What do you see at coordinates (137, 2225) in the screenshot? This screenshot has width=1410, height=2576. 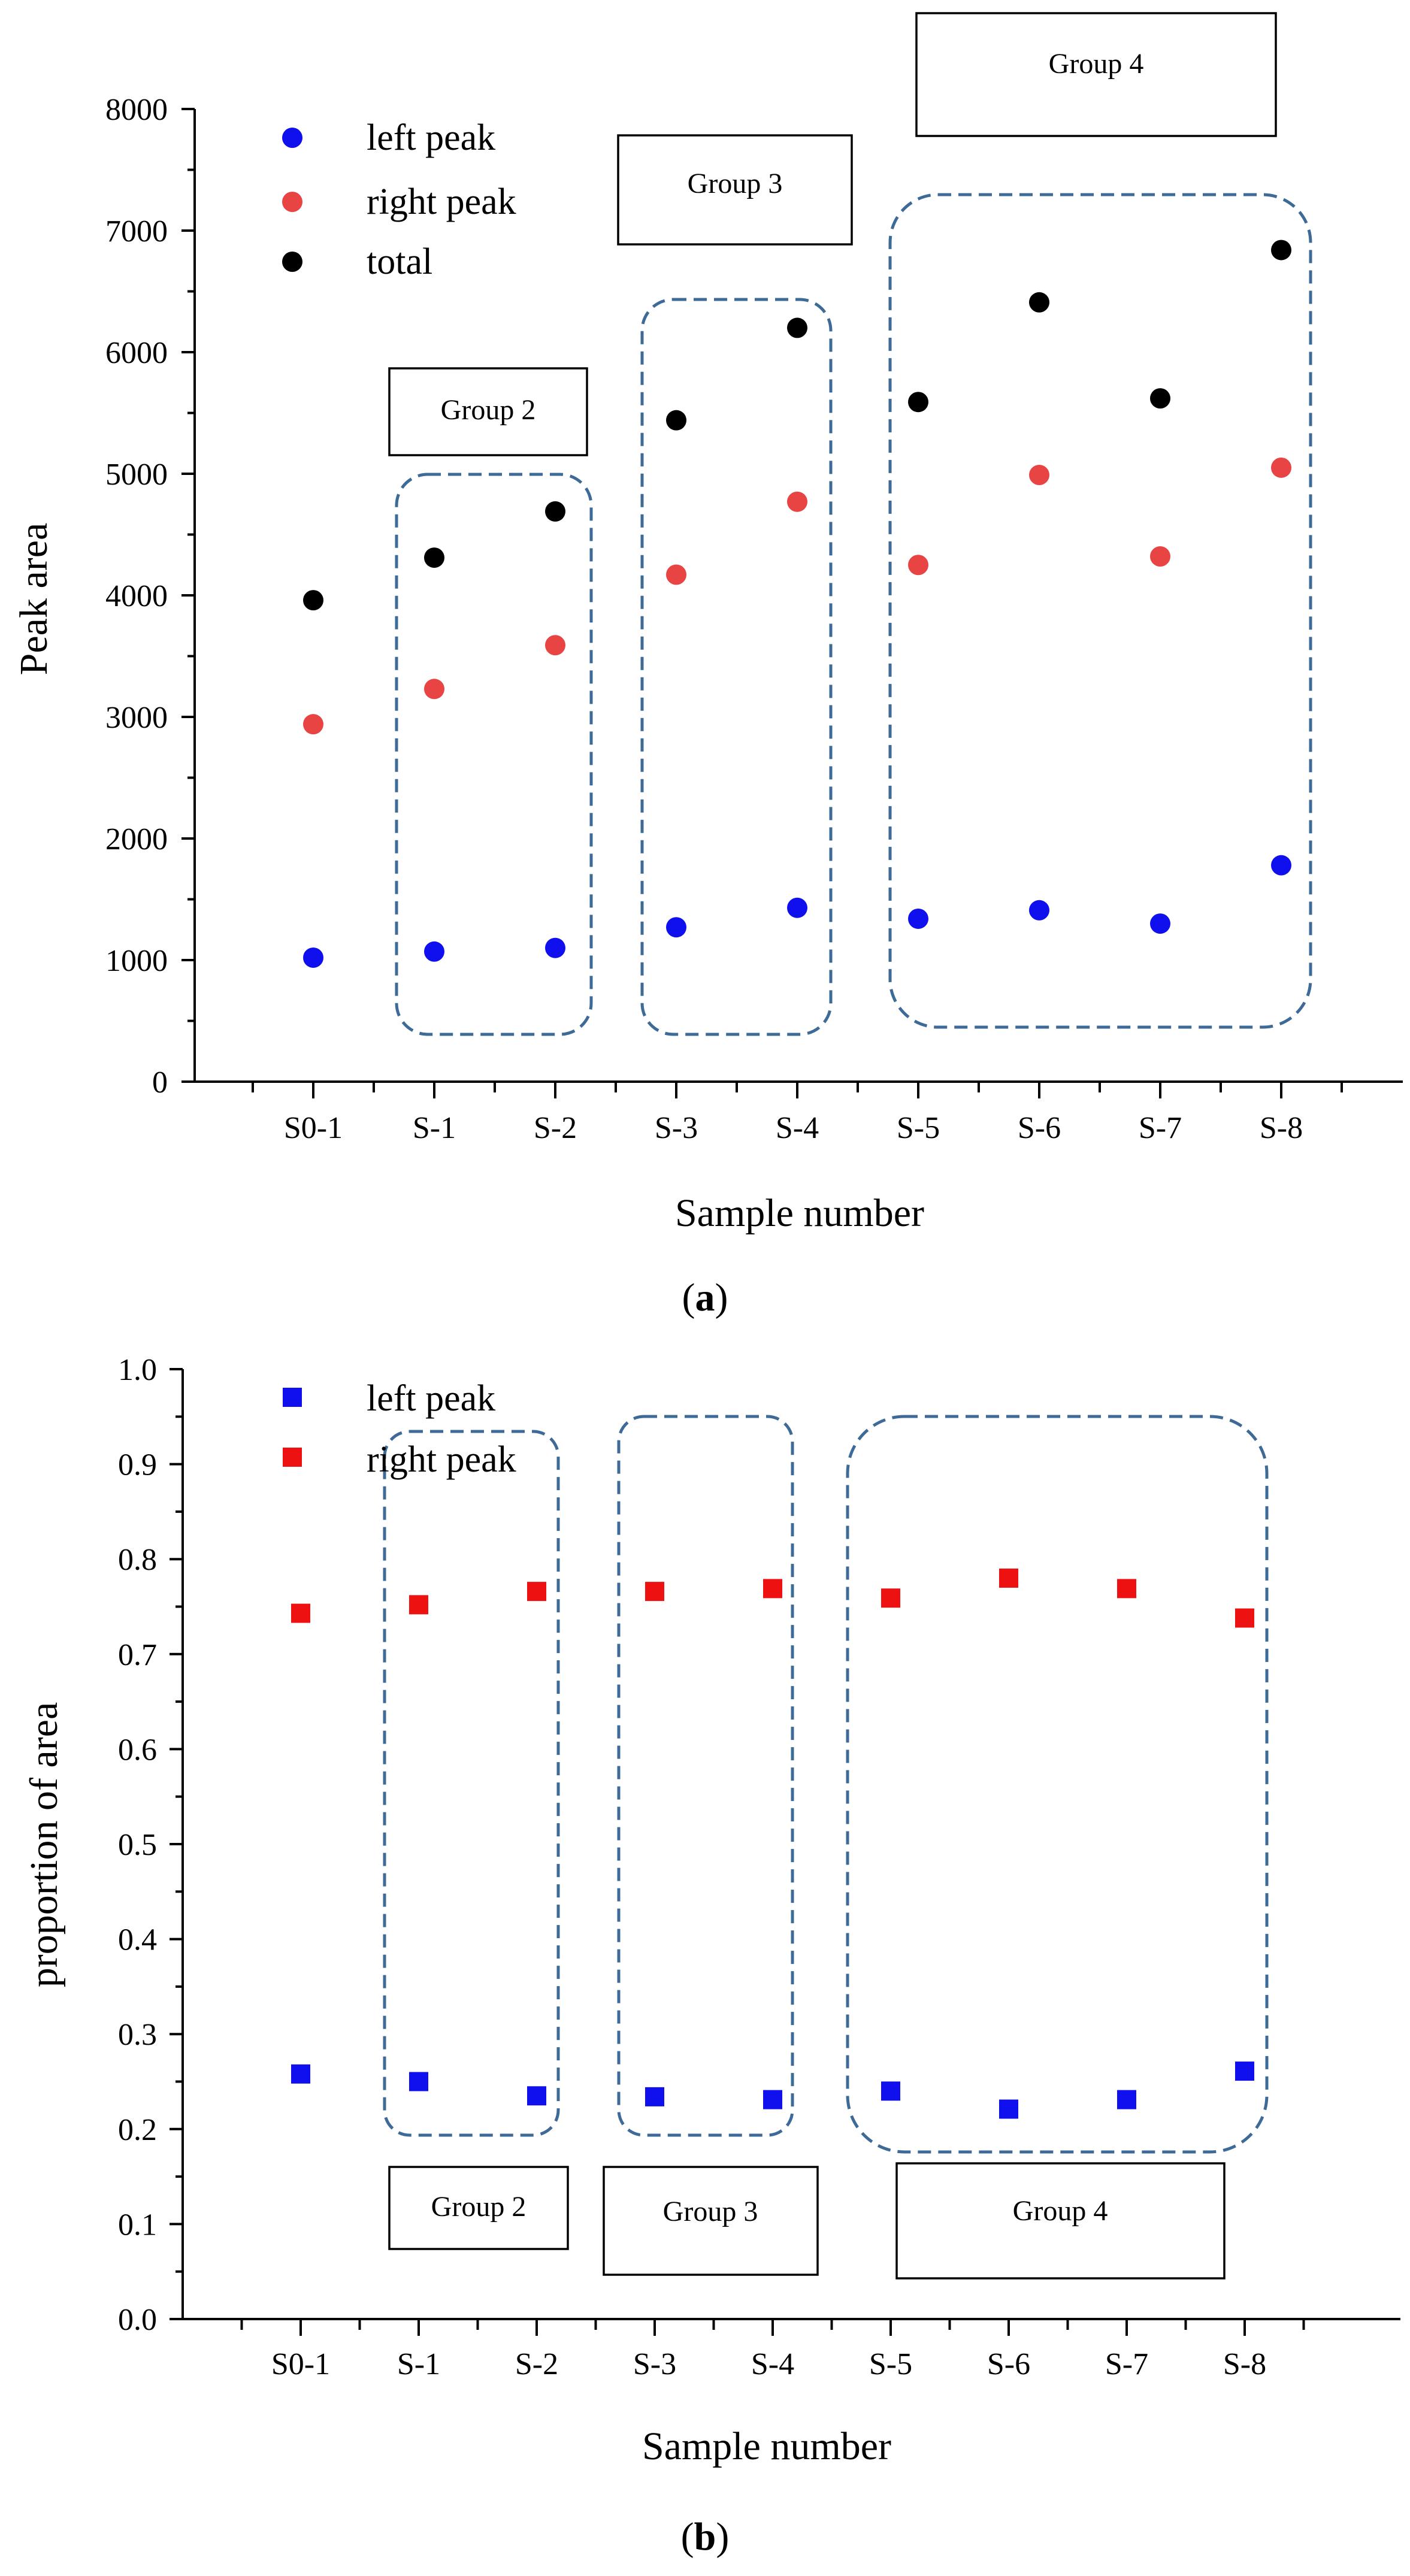 I see `panel-b-y-tick-label: 0.1` at bounding box center [137, 2225].